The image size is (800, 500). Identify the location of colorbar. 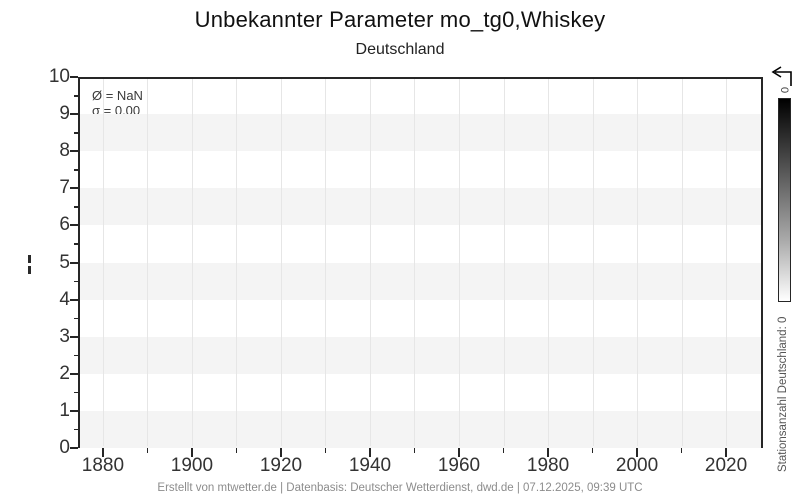
(784, 200).